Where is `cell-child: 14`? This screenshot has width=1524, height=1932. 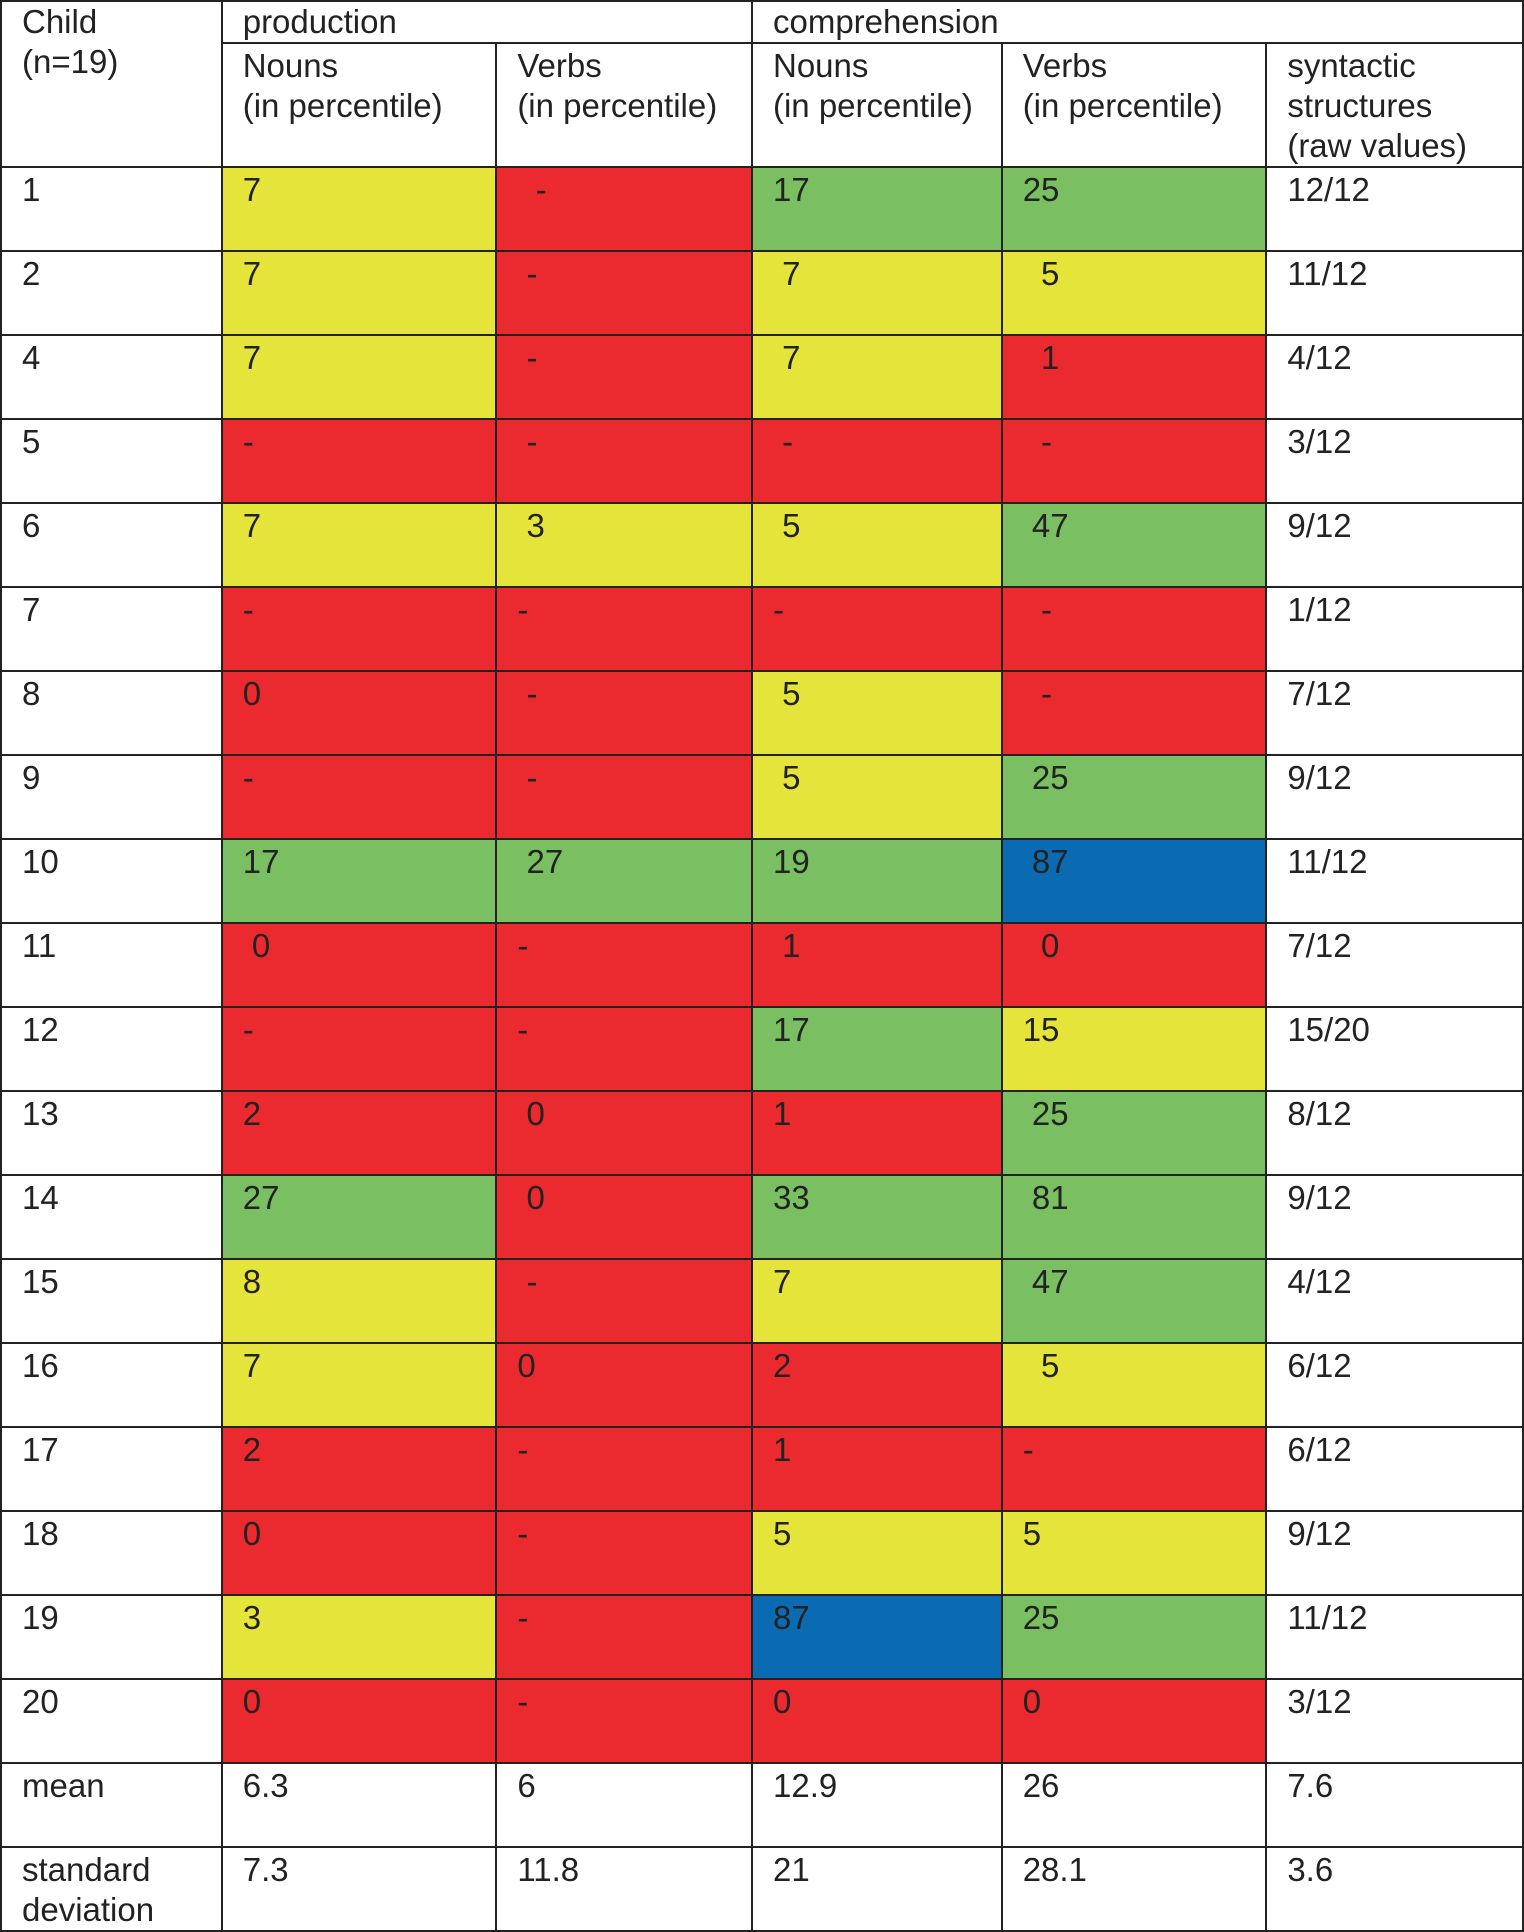 cell-child: 14 is located at coordinates (111, 1217).